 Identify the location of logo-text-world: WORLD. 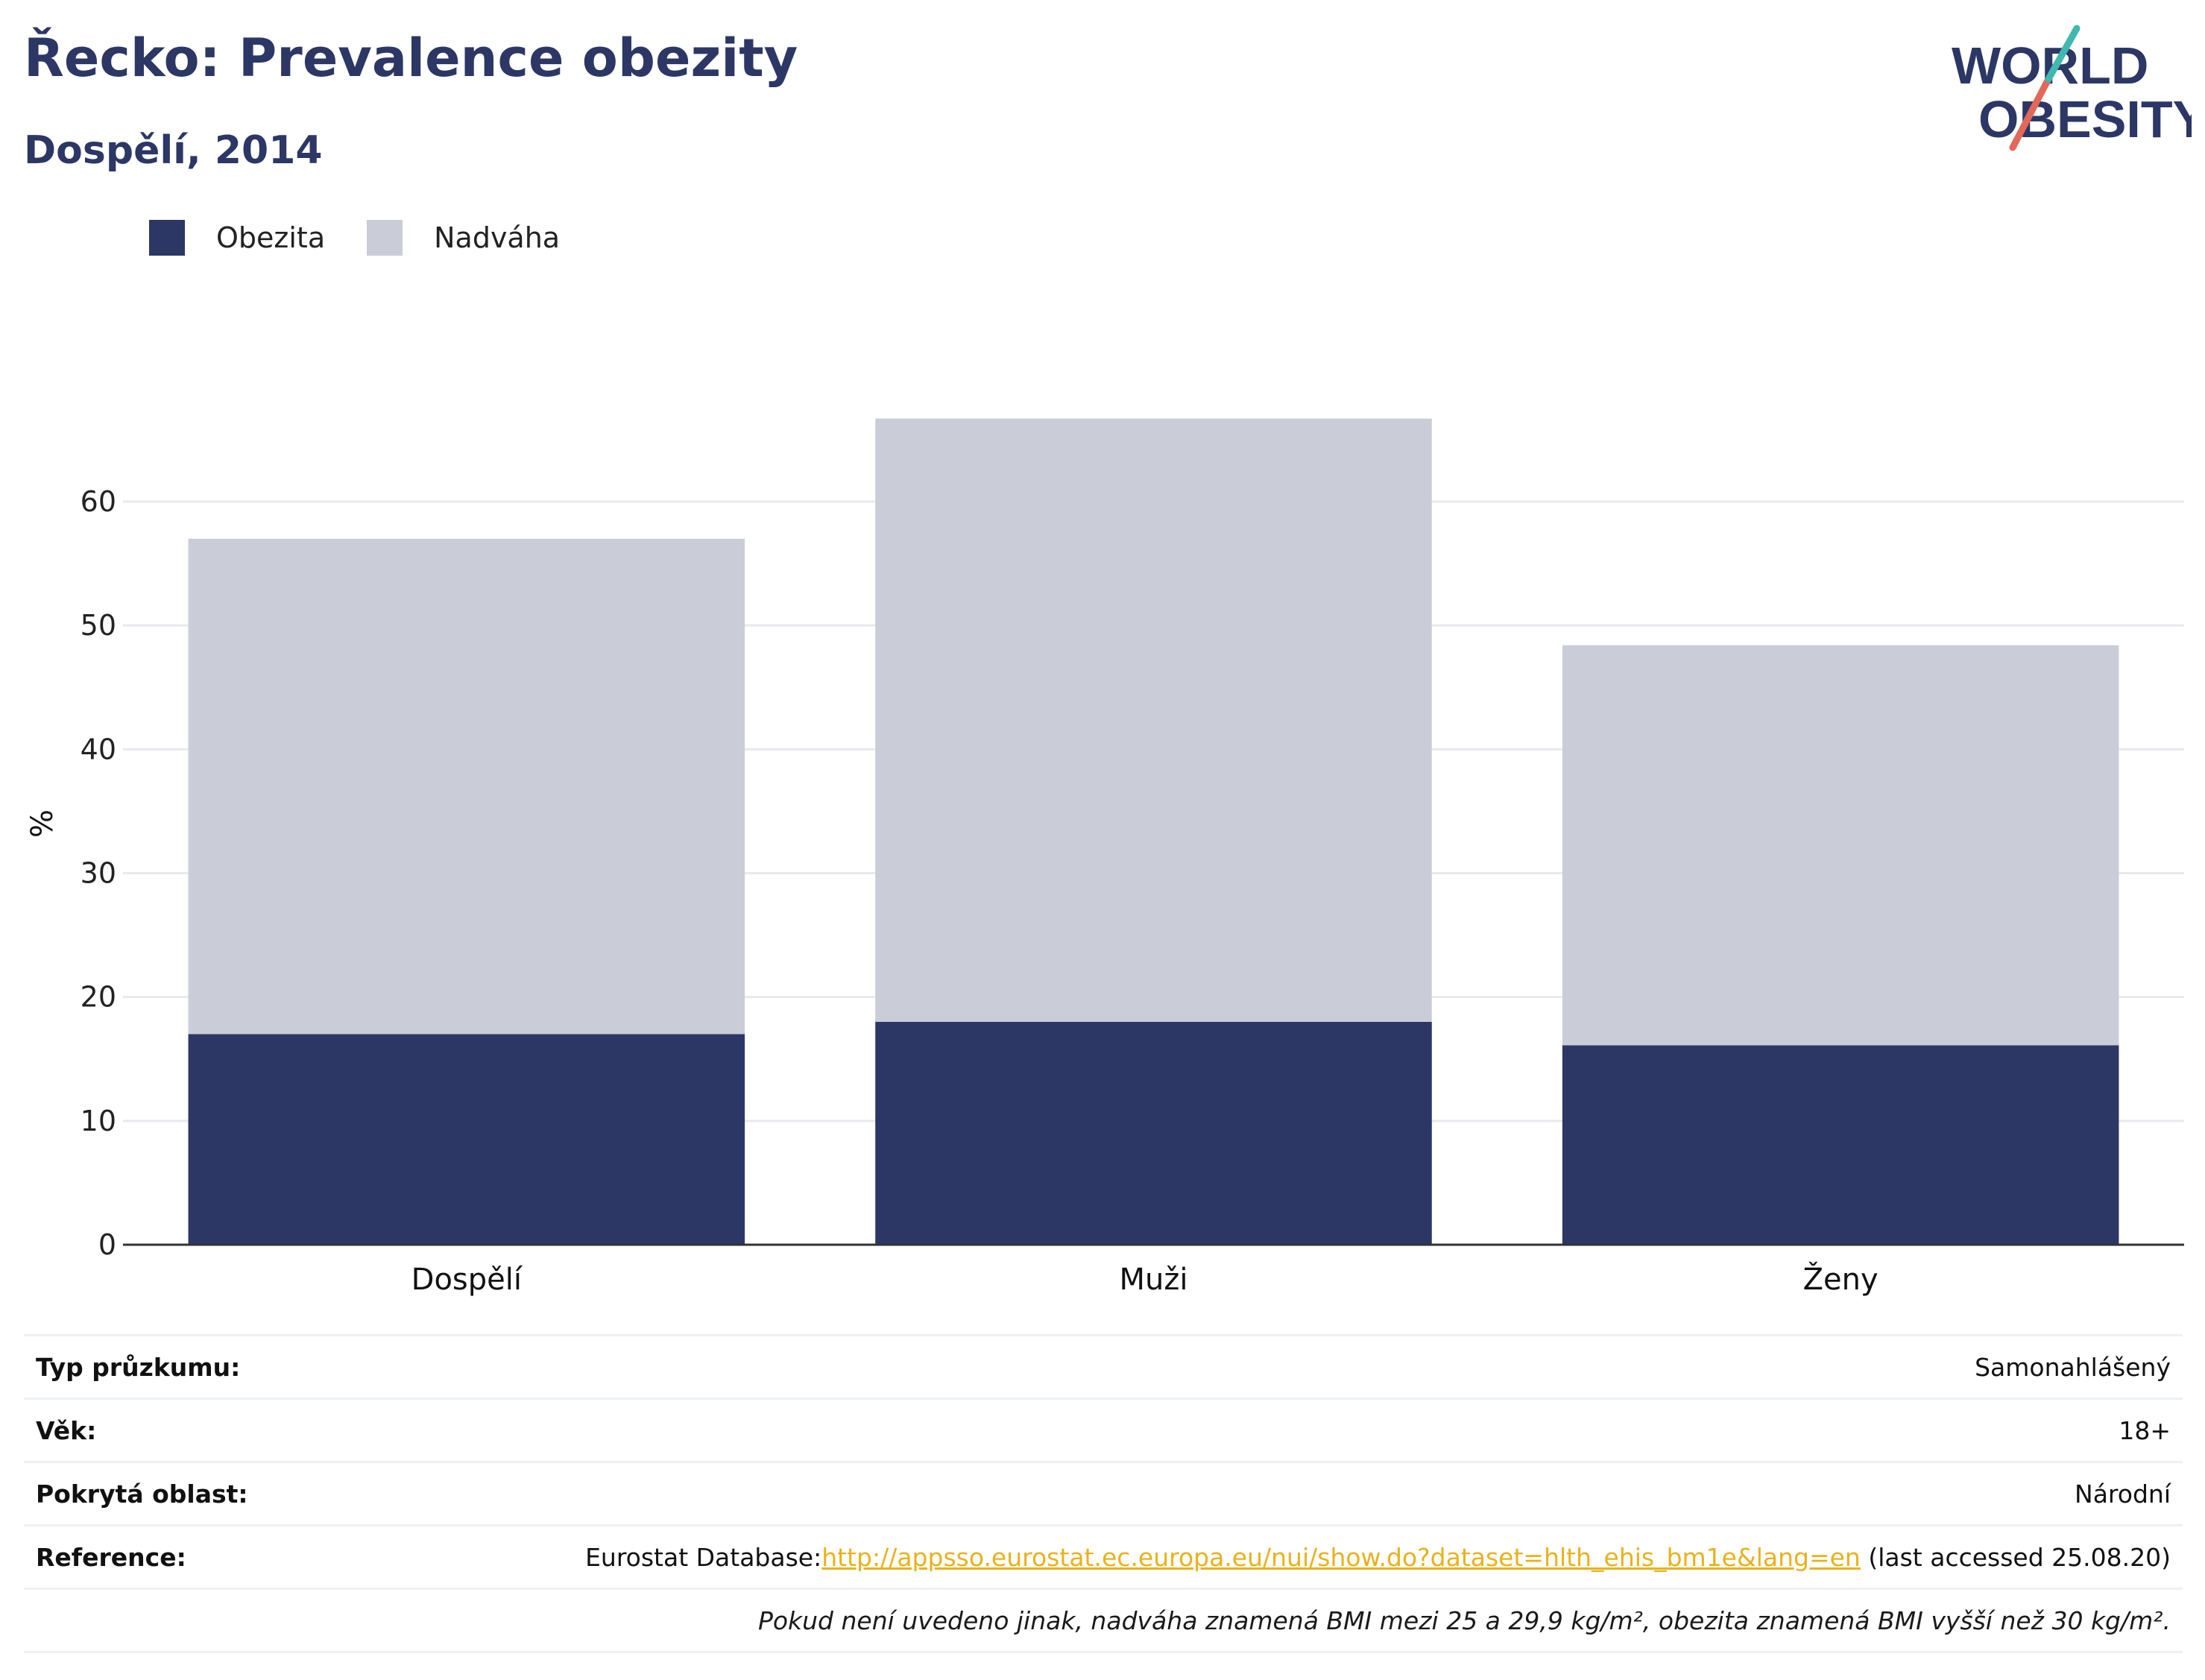
(2050, 66).